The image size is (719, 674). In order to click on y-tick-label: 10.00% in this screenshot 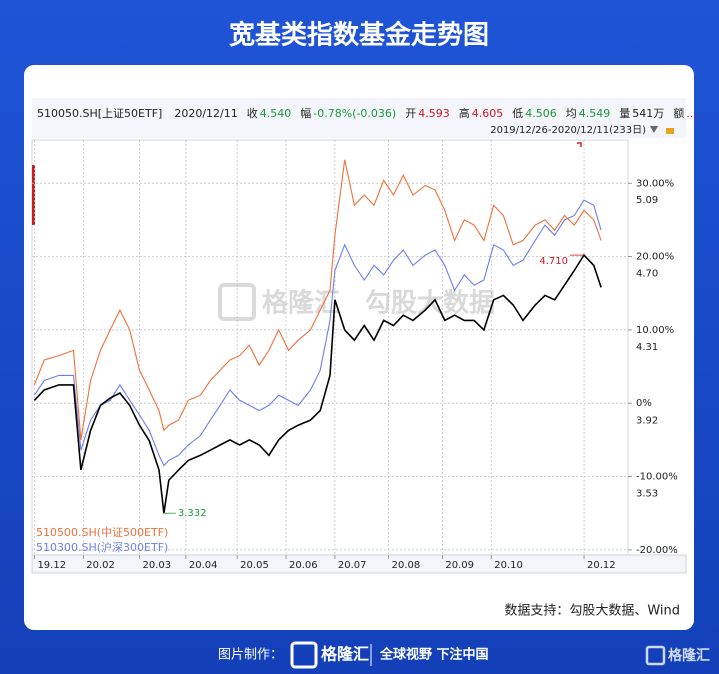, I will do `click(655, 330)`.